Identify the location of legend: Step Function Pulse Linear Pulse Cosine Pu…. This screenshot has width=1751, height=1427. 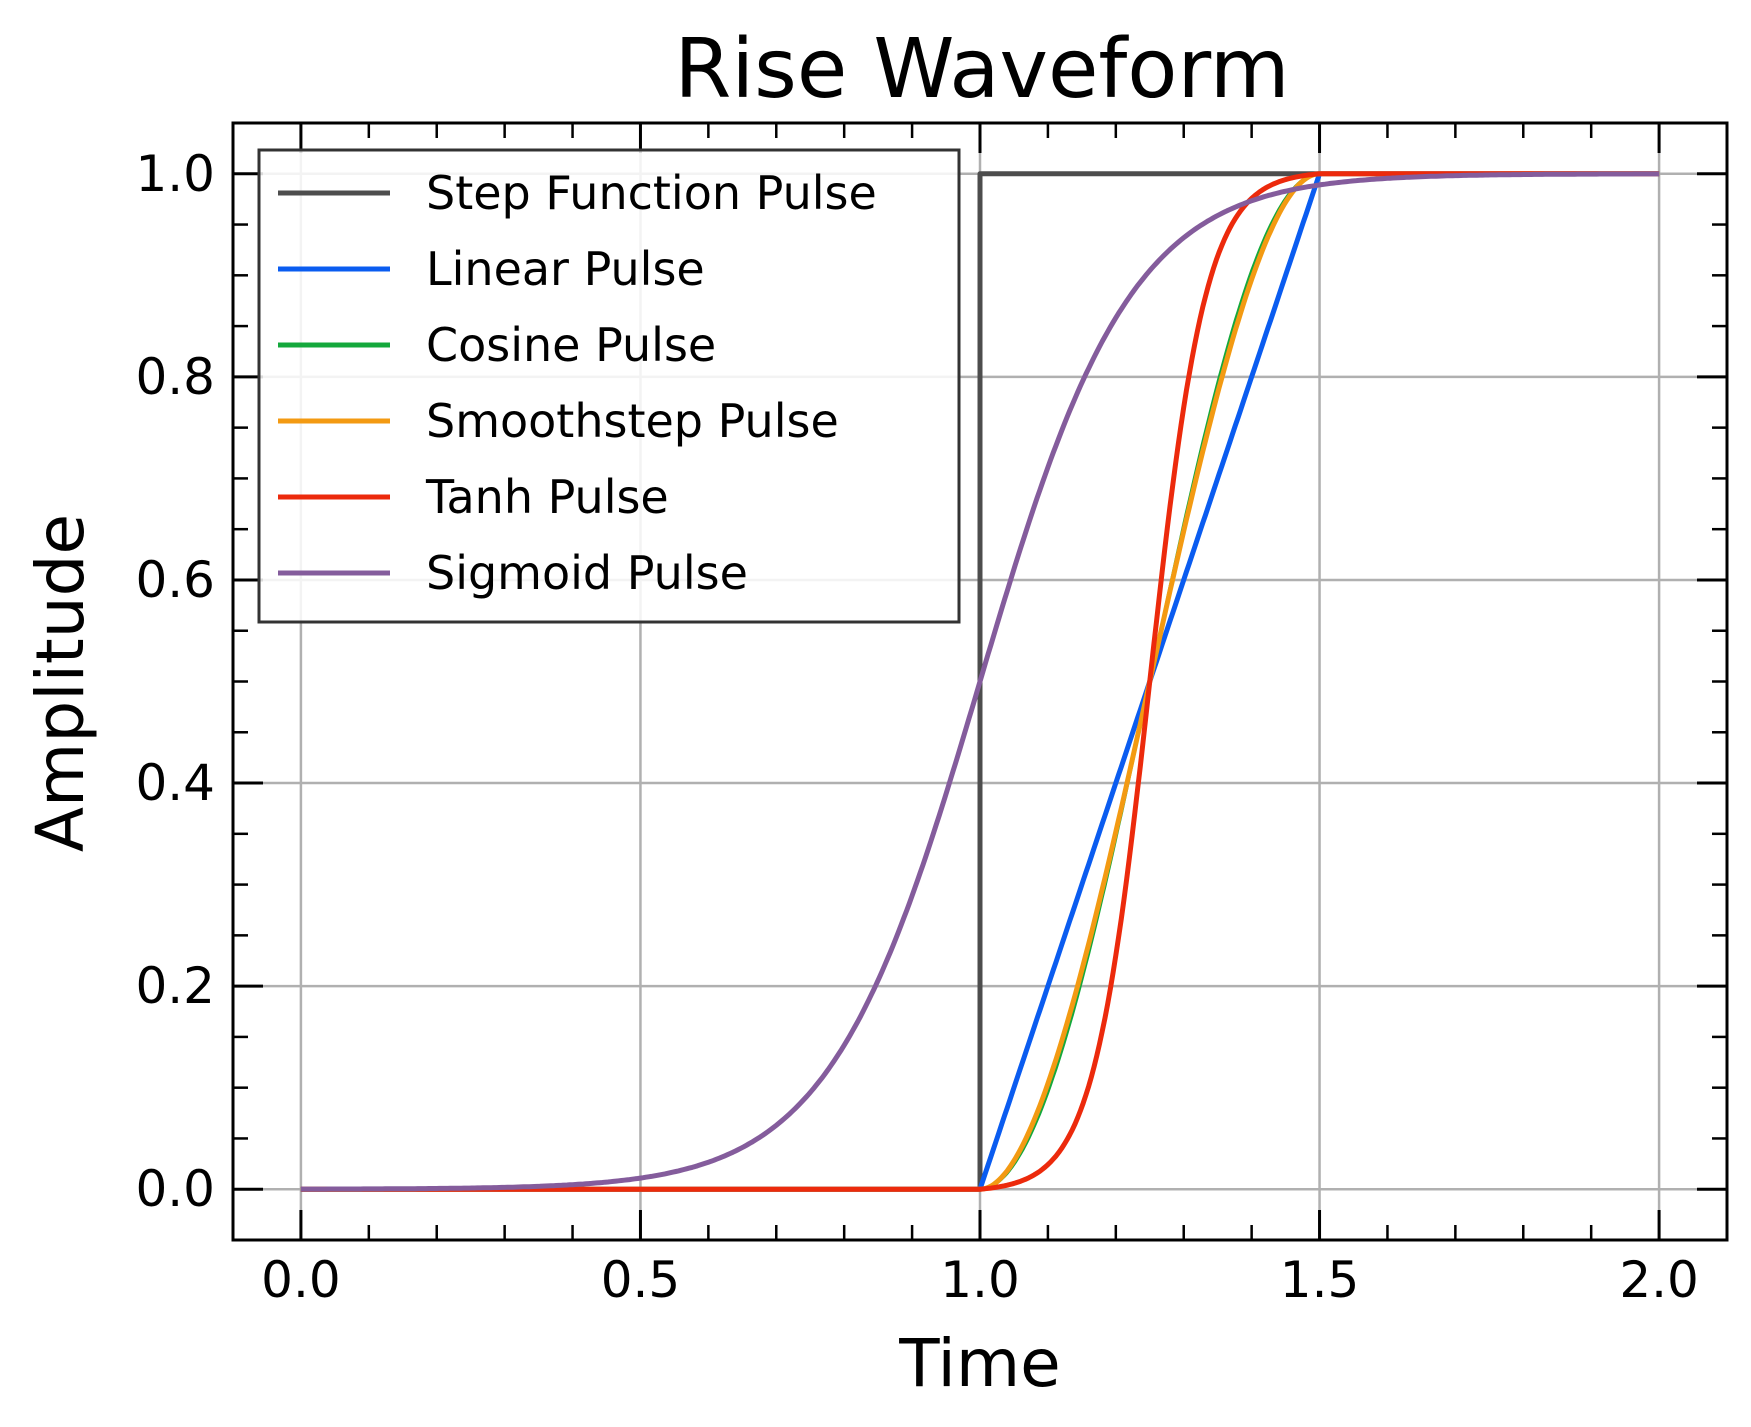
(609, 386).